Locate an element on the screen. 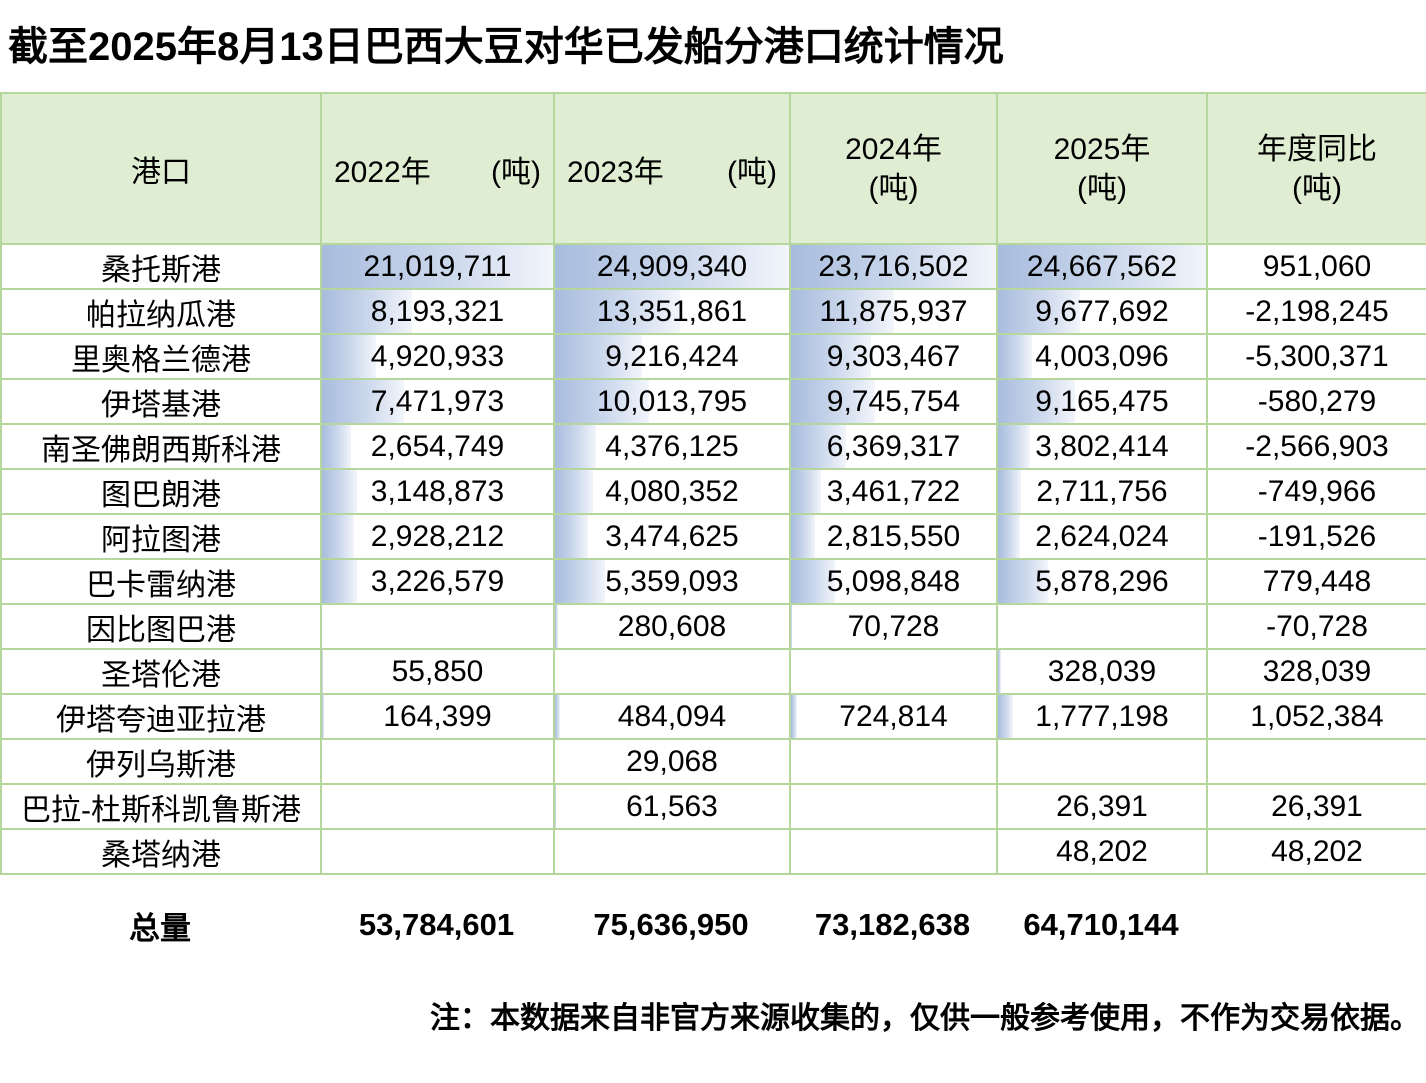  value-cell: 4,376,125 is located at coordinates (673, 447).